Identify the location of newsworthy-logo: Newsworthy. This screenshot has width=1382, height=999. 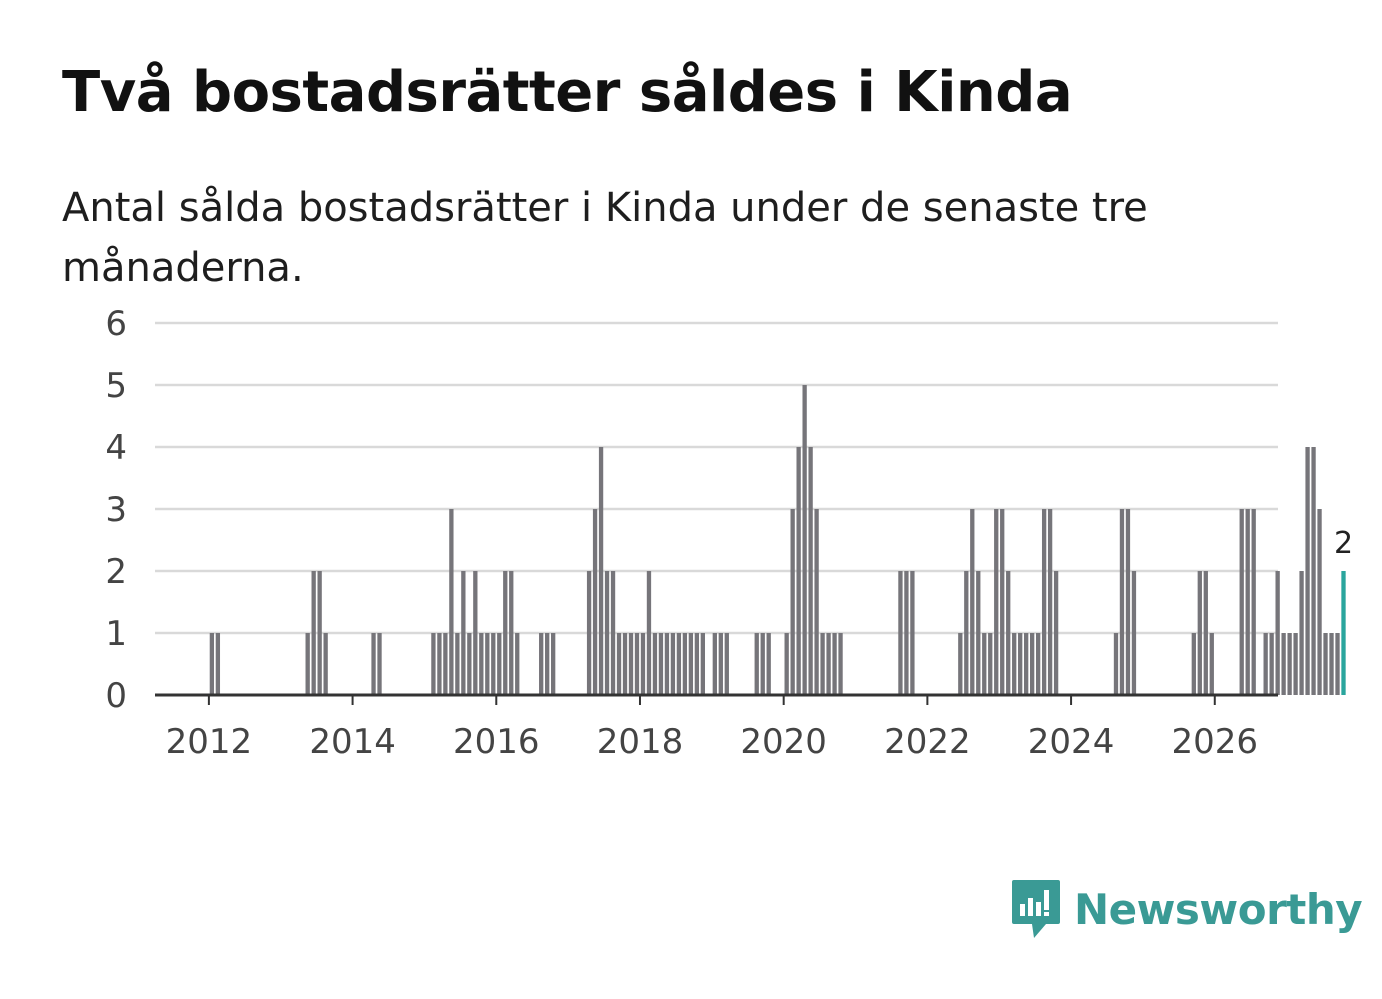
(1186, 909).